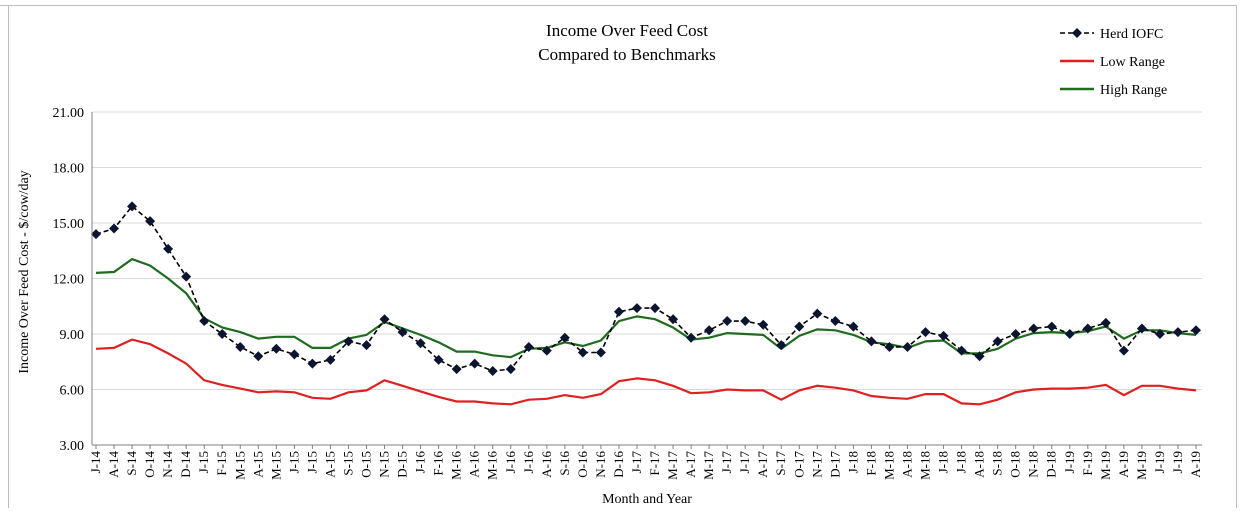 The height and width of the screenshot is (513, 1242). Describe the element at coordinates (221, 463) in the screenshot. I see `x-tick-label: F-15` at that location.